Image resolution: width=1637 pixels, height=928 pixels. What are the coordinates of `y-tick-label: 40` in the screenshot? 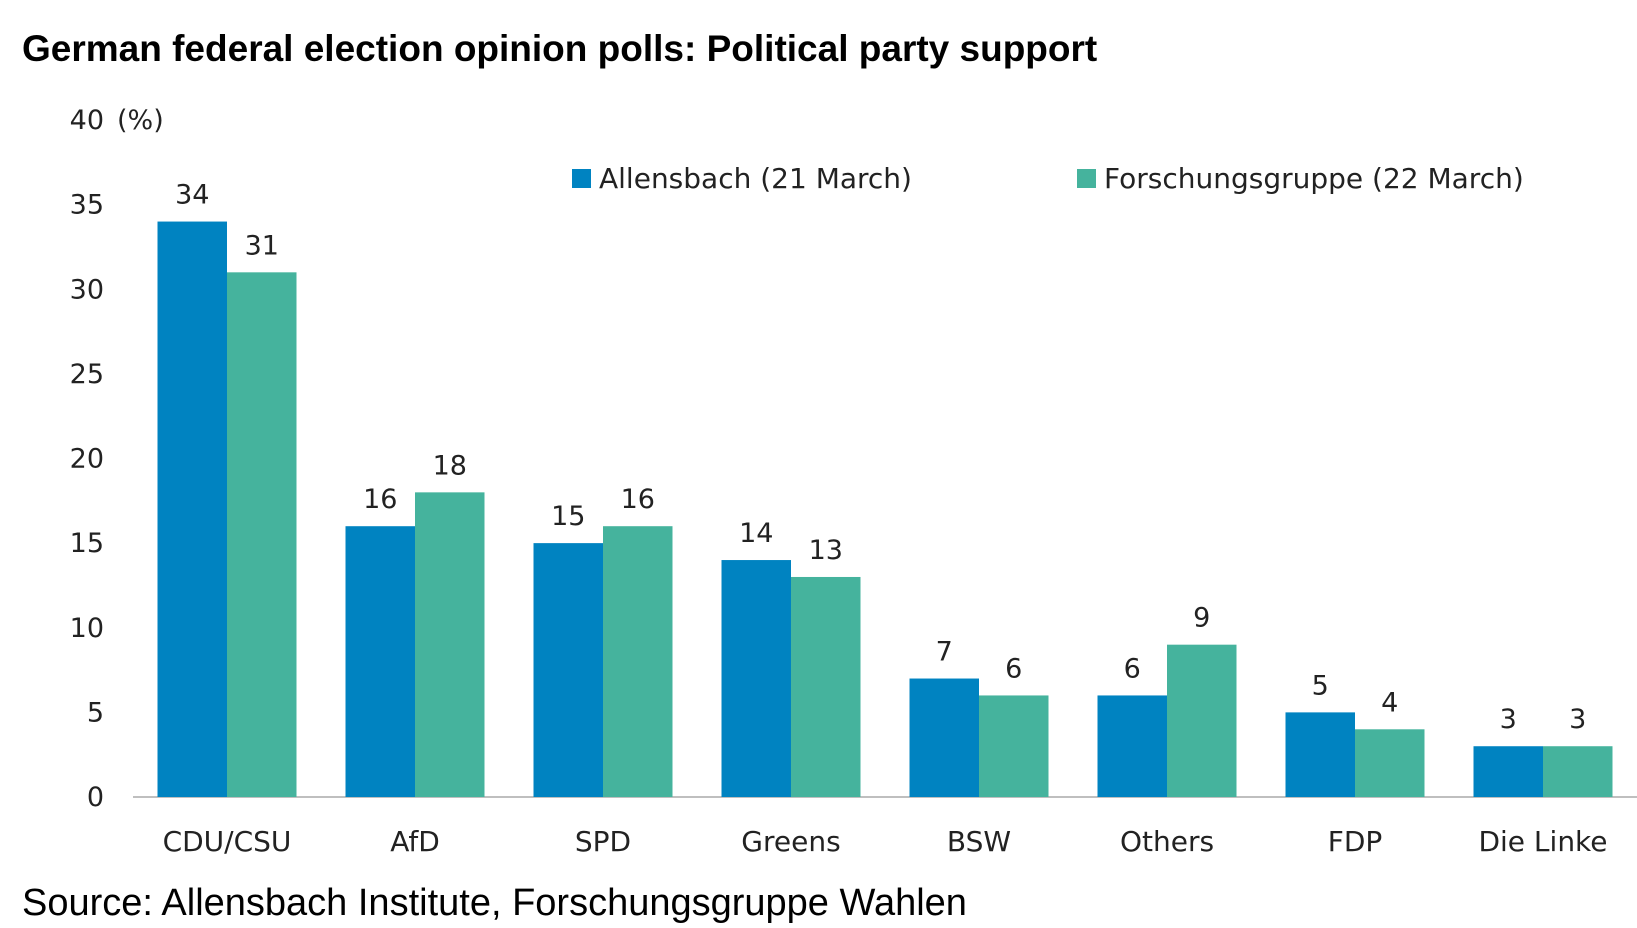 It's located at (87, 120).